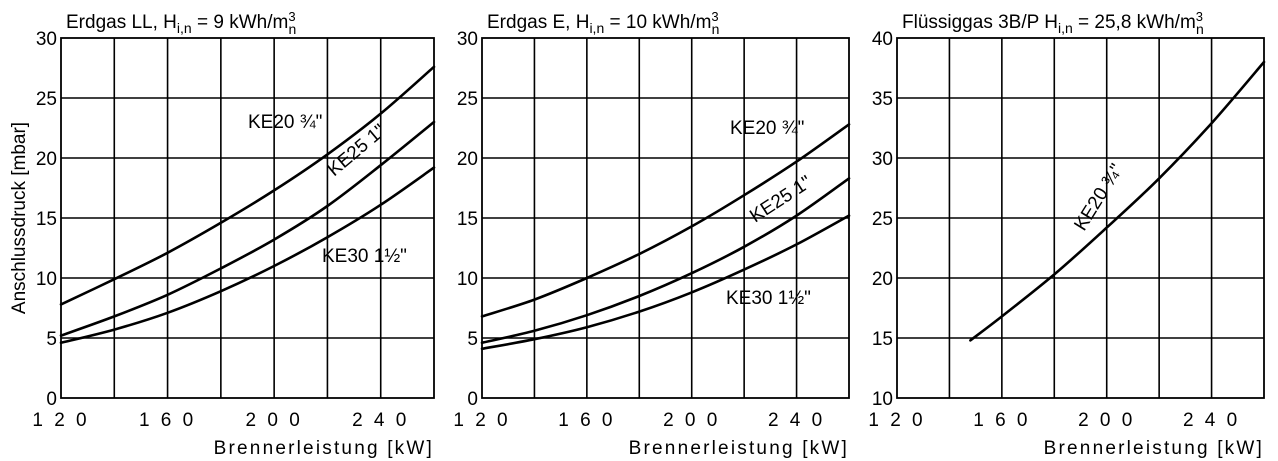 The height and width of the screenshot is (461, 1278). I want to click on y-axis-label: Anschlussdruck [mbar], so click(19, 218).